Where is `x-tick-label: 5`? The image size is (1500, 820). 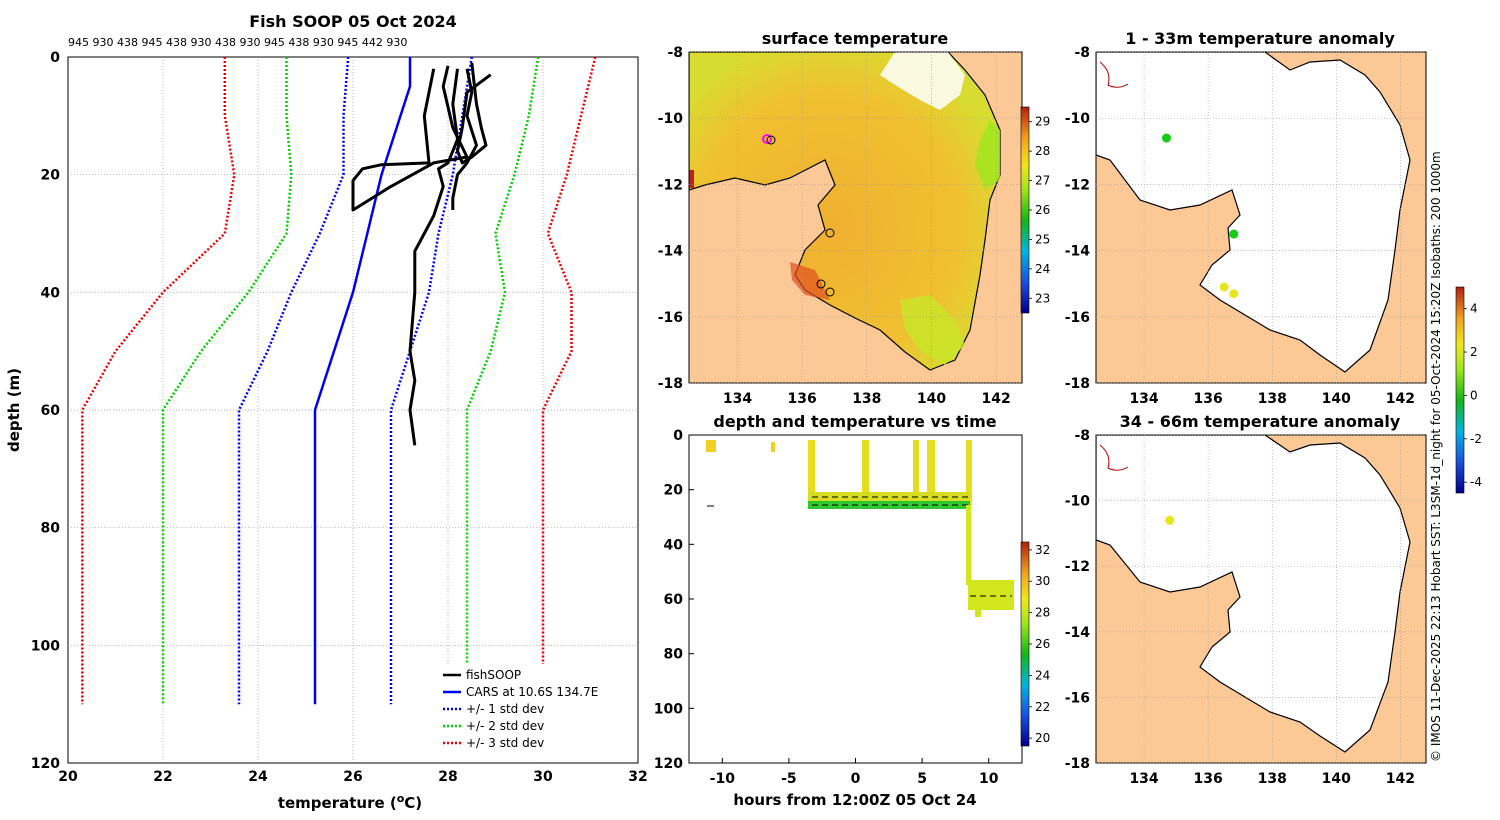 x-tick-label: 5 is located at coordinates (922, 779).